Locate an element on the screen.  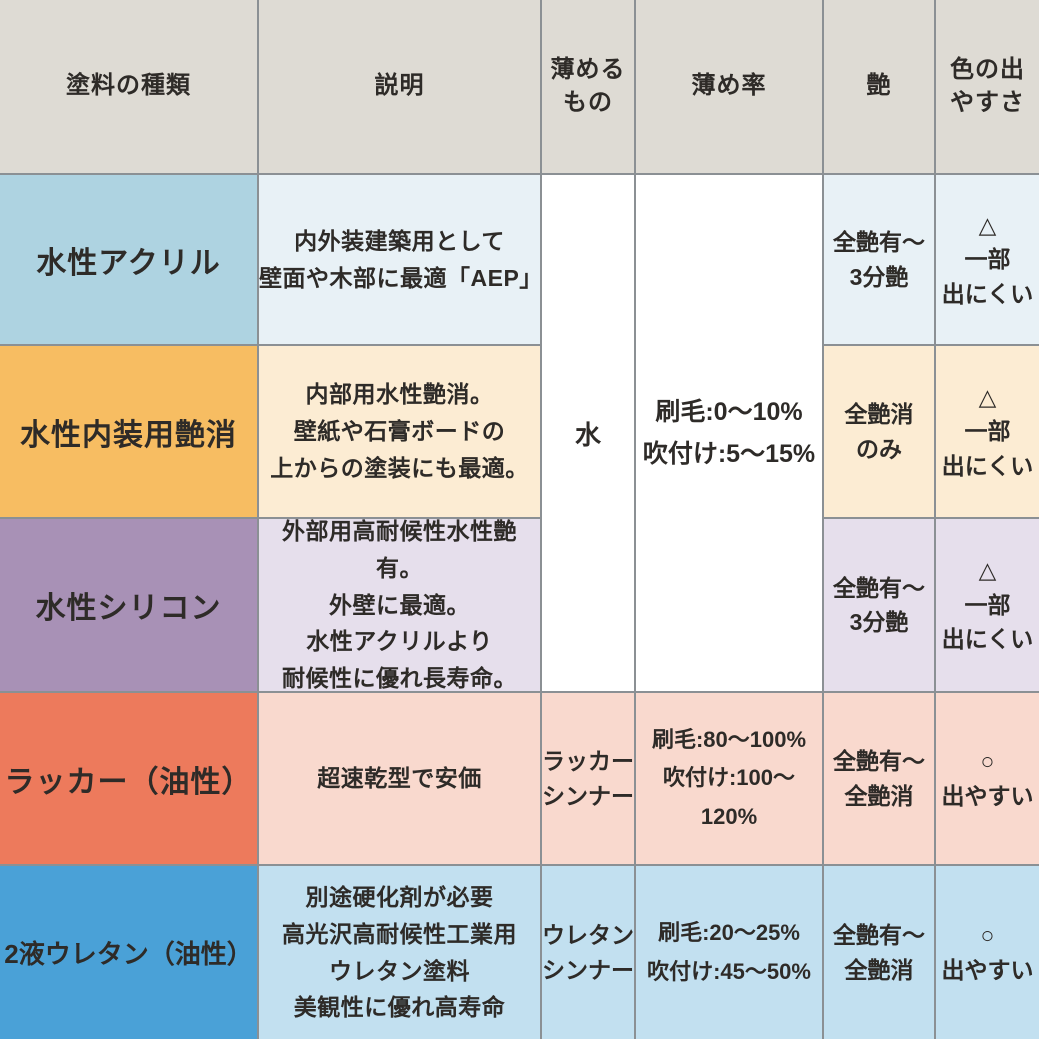
paint-name-cell: ラッカー（油性） is located at coordinates (128, 778).